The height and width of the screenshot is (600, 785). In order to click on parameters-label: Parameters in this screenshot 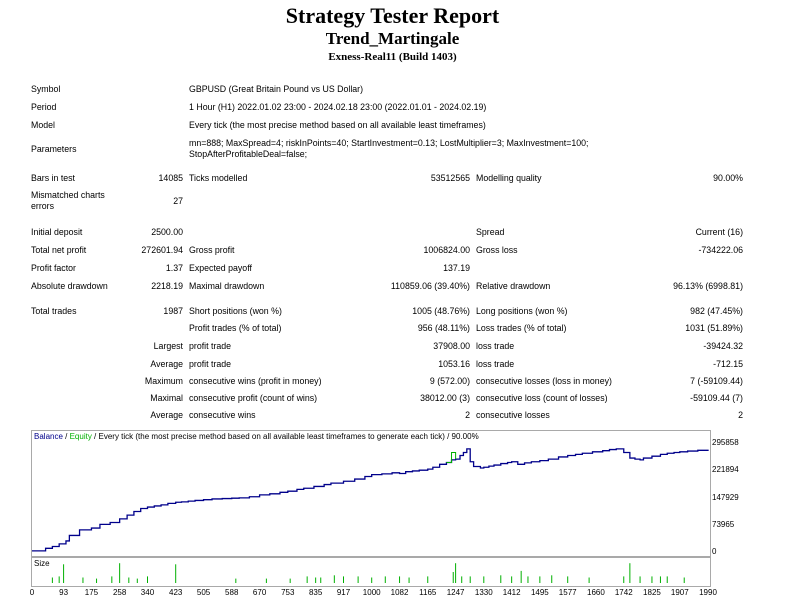, I will do `click(54, 149)`.